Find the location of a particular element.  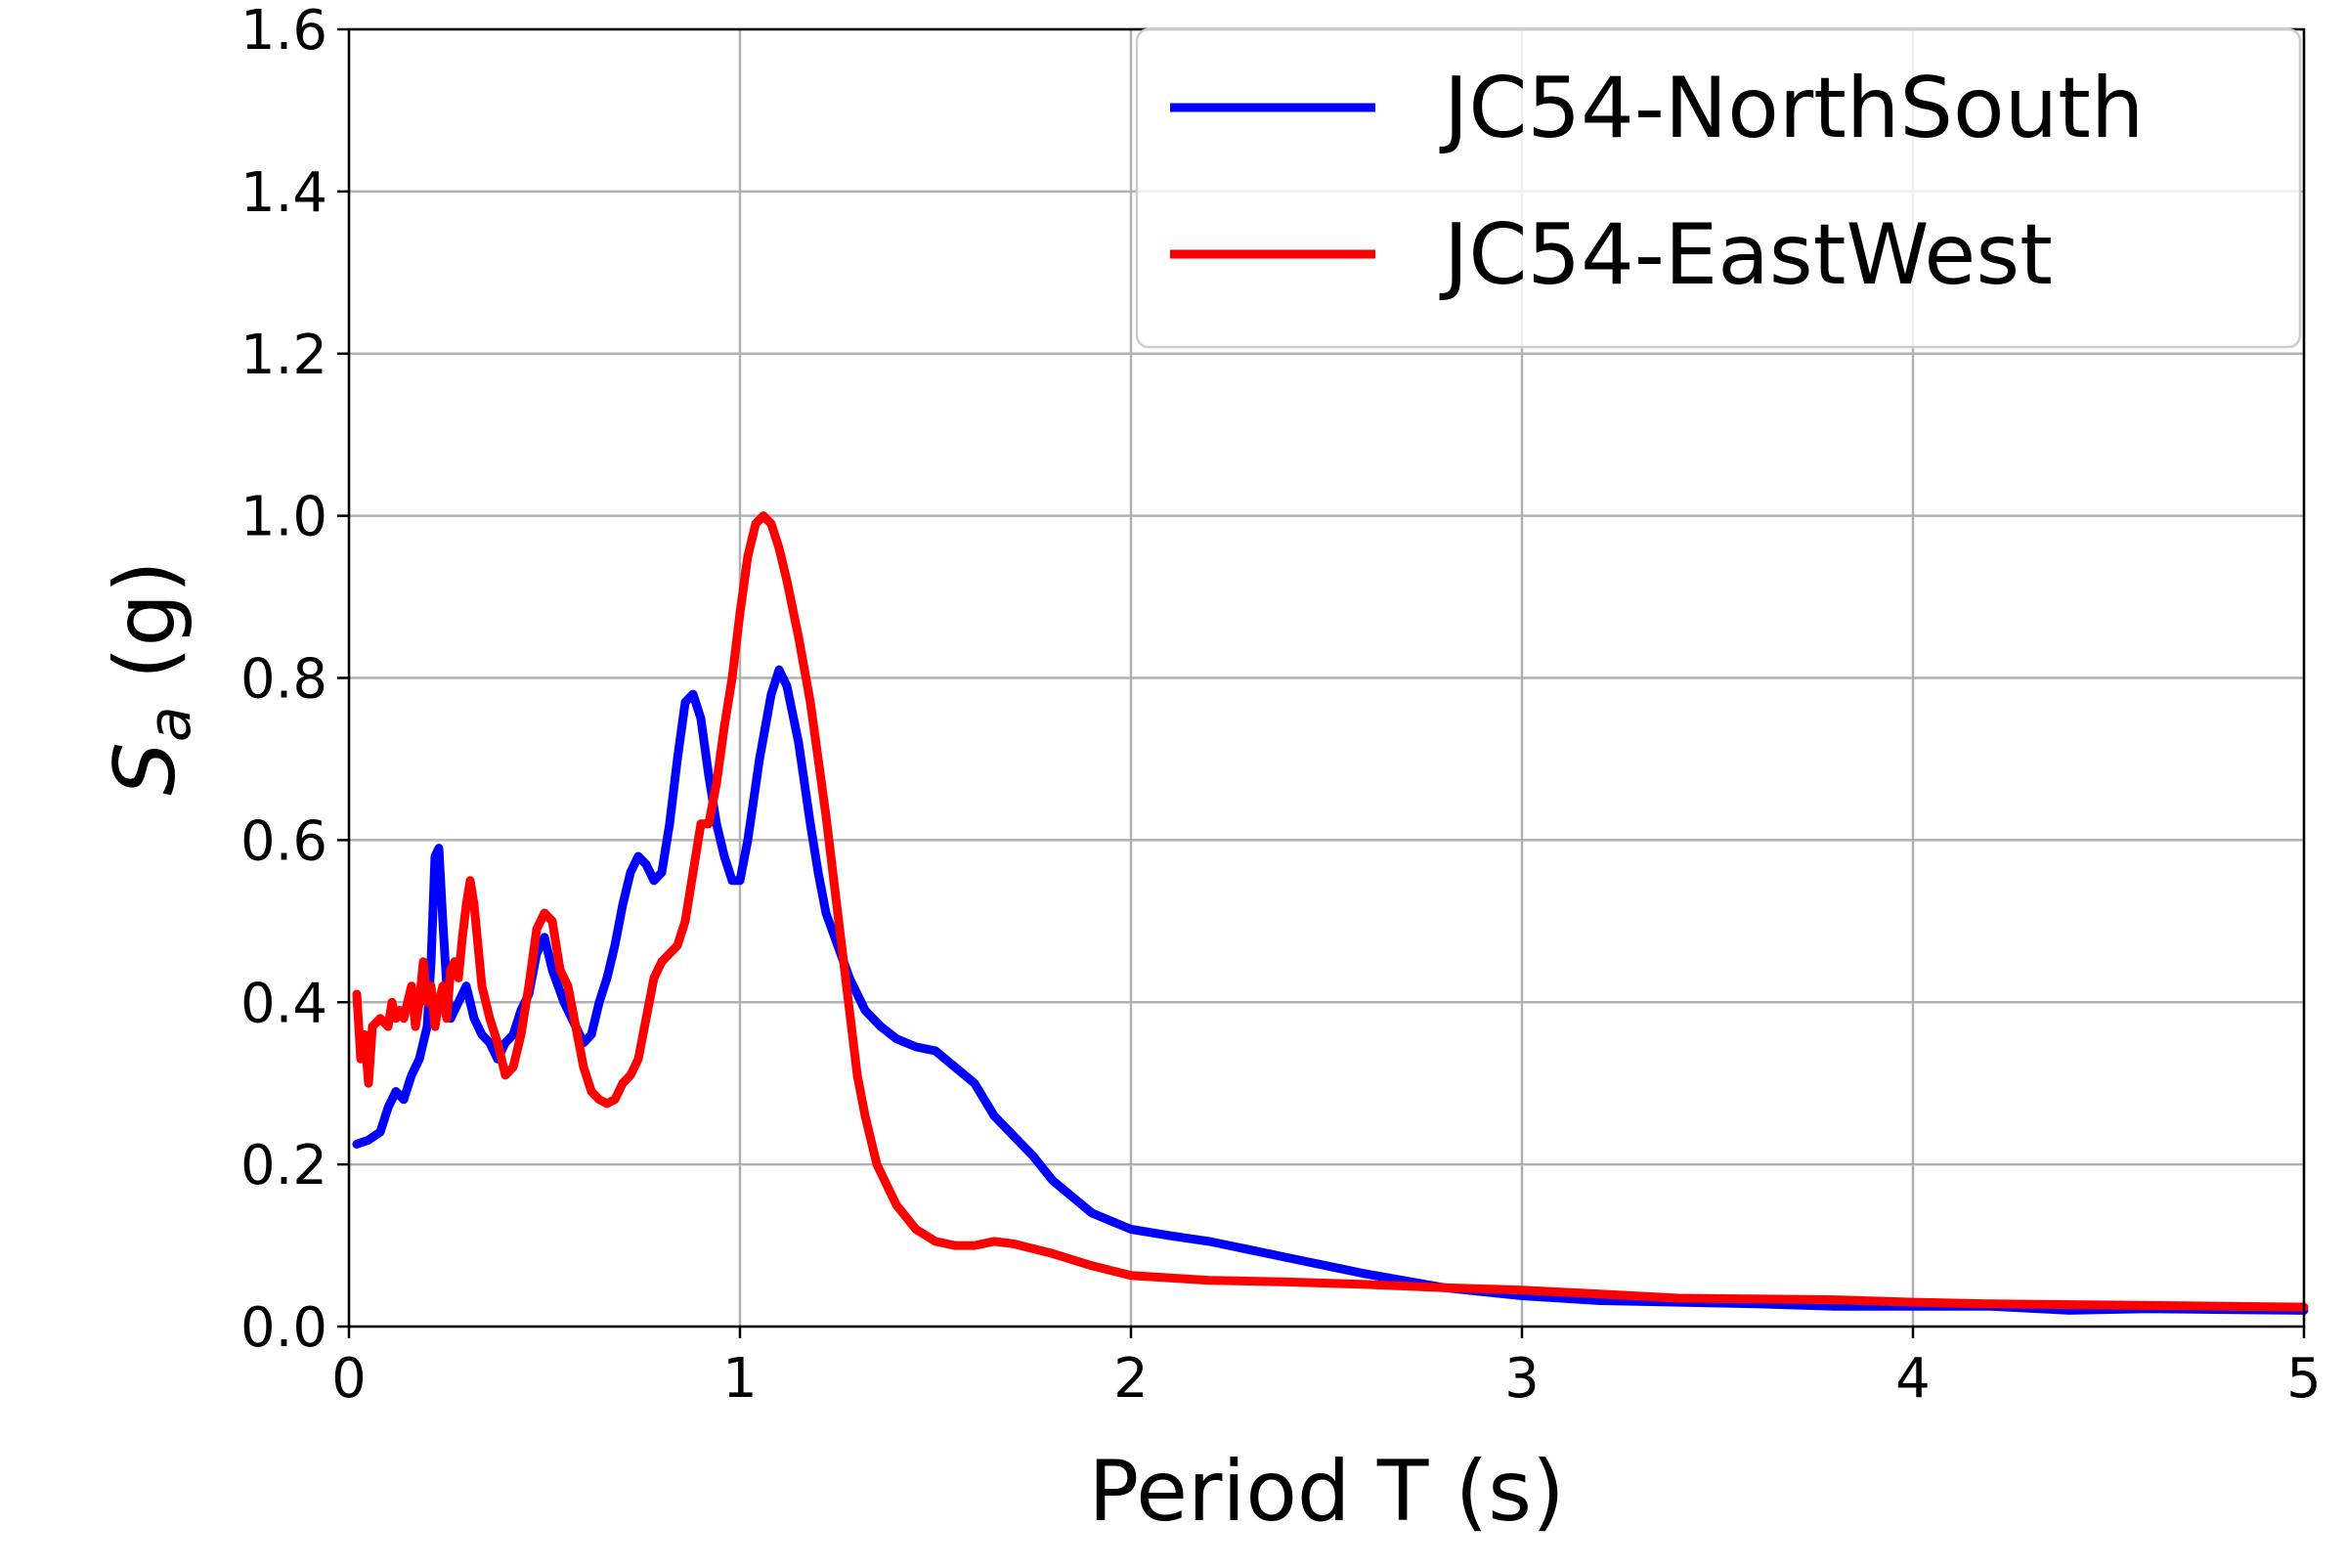

y-tick-label: 1.0 is located at coordinates (284, 517).